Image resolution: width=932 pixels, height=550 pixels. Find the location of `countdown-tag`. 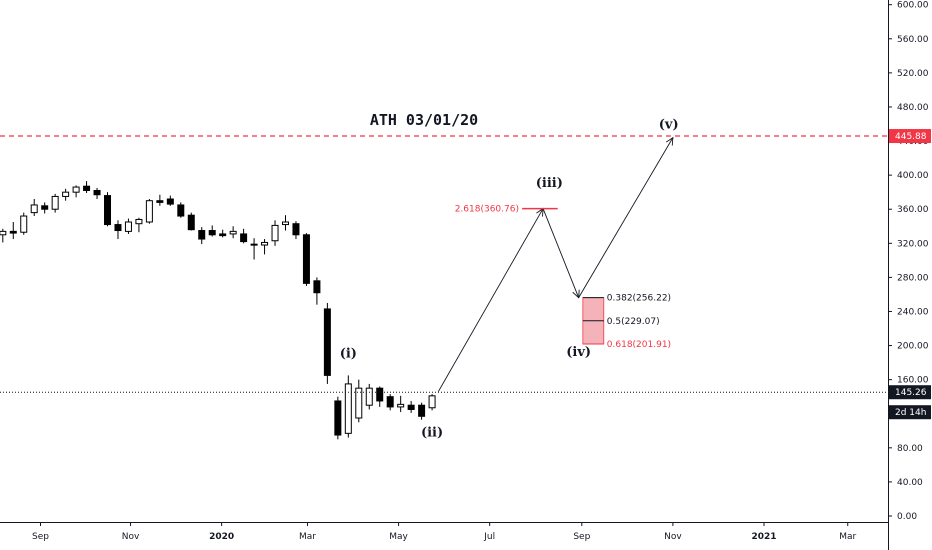

countdown-tag is located at coordinates (910, 412).